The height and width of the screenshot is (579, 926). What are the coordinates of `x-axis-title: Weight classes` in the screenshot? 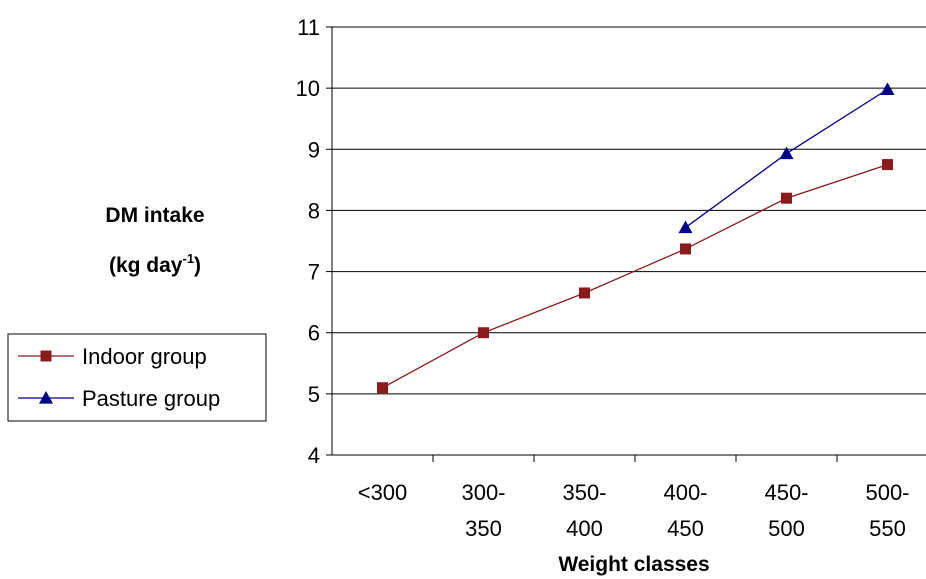 It's located at (633, 564).